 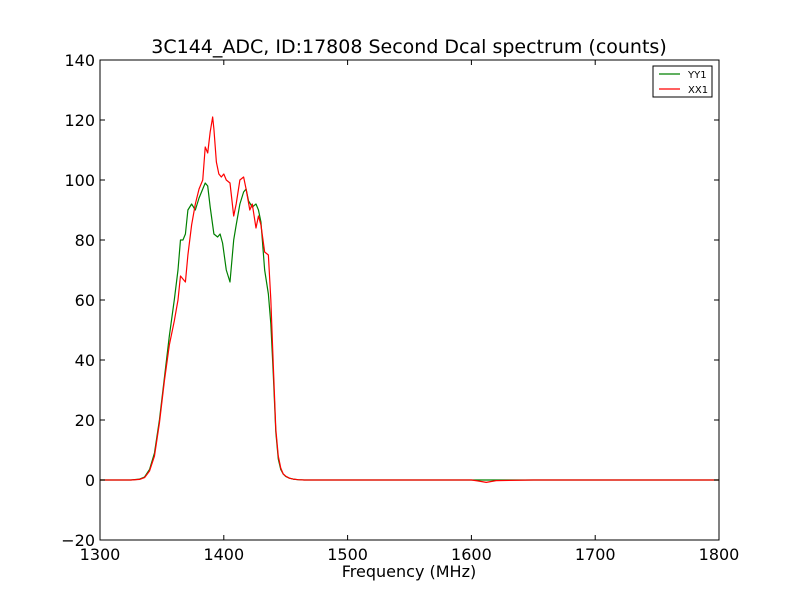 I want to click on y-tick-label: 60, so click(x=85, y=300).